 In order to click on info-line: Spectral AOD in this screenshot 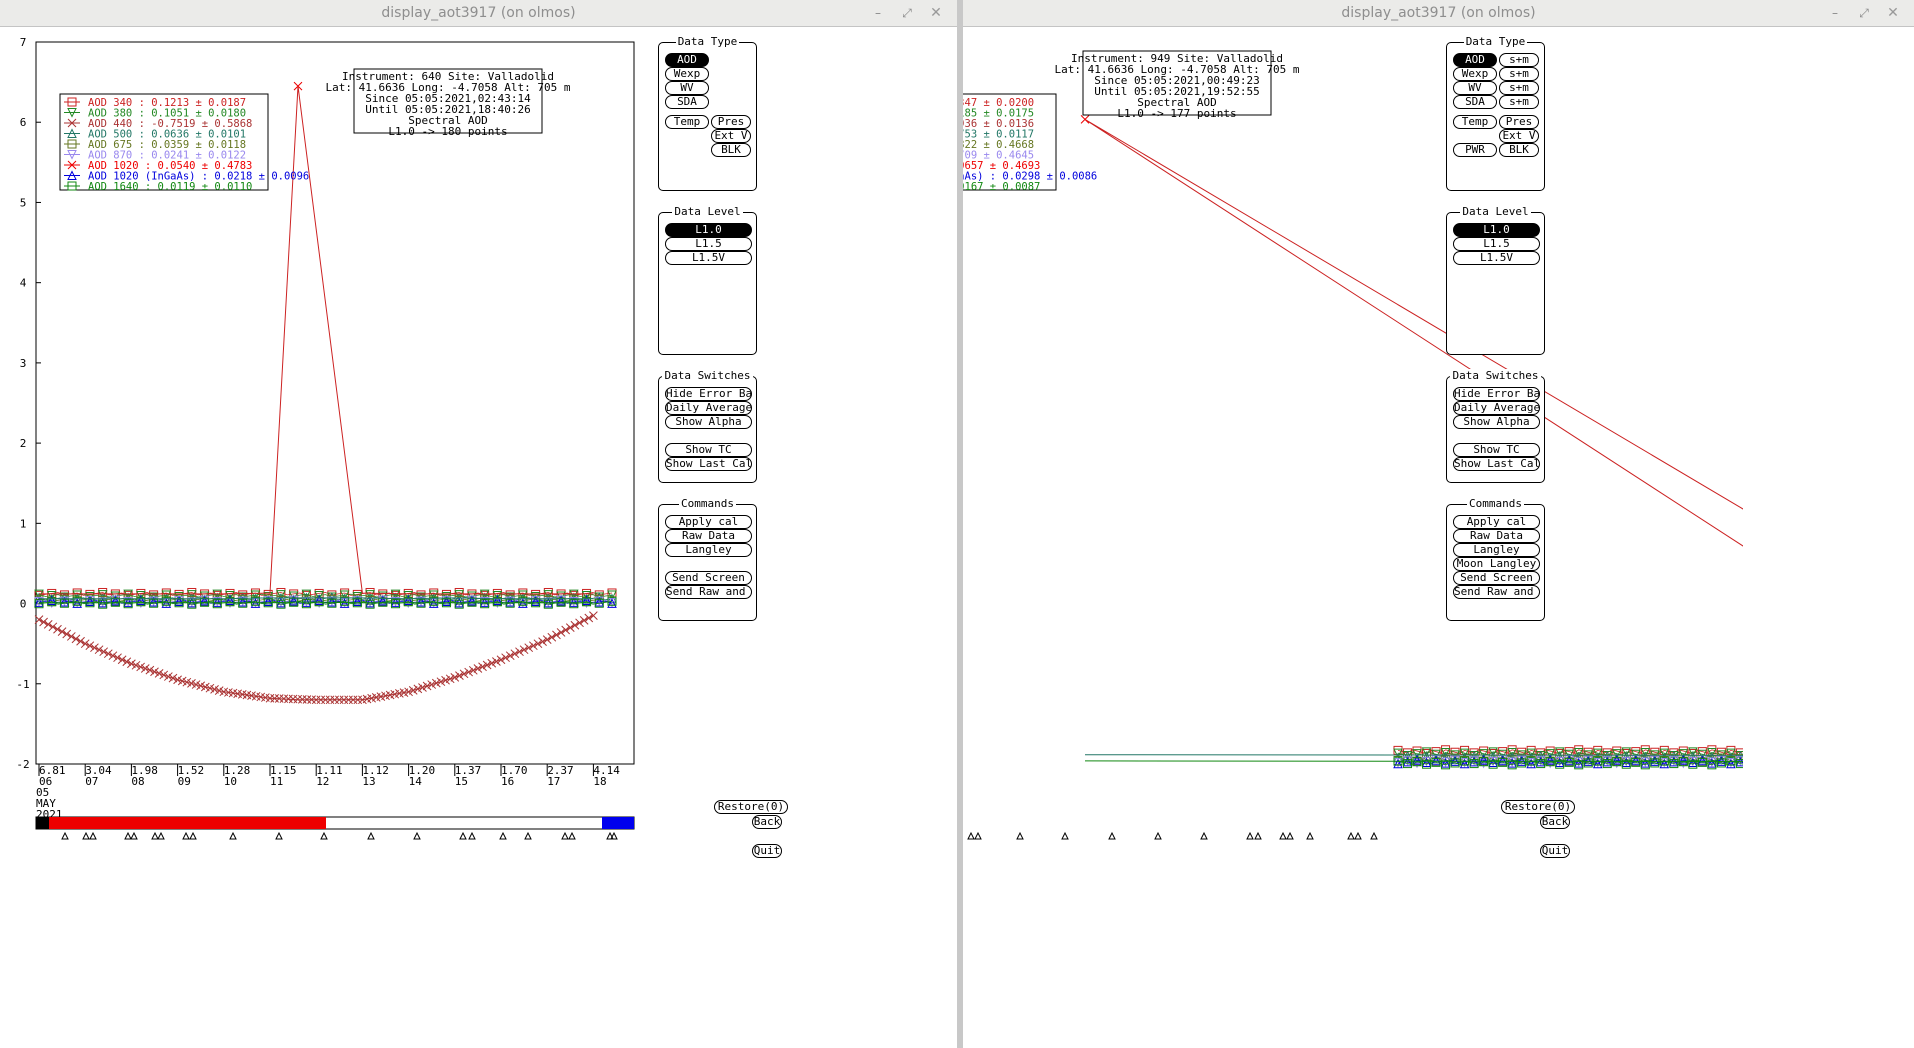, I will do `click(1176, 102)`.